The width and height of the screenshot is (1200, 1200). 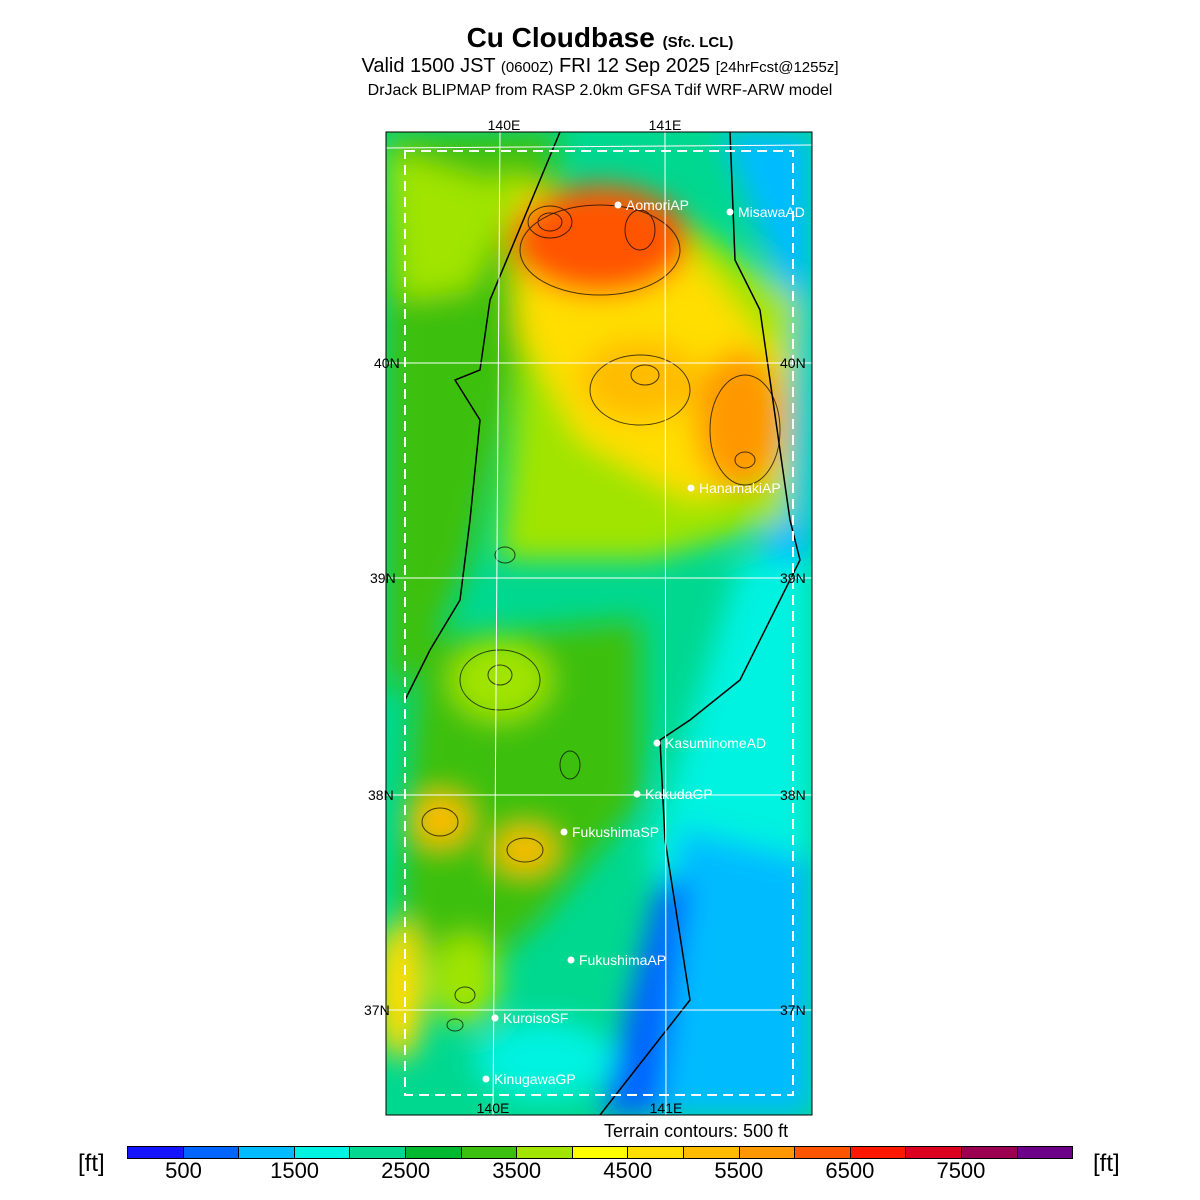 I want to click on terrain-note: Terrain contours: 500 ft, so click(x=696, y=1131).